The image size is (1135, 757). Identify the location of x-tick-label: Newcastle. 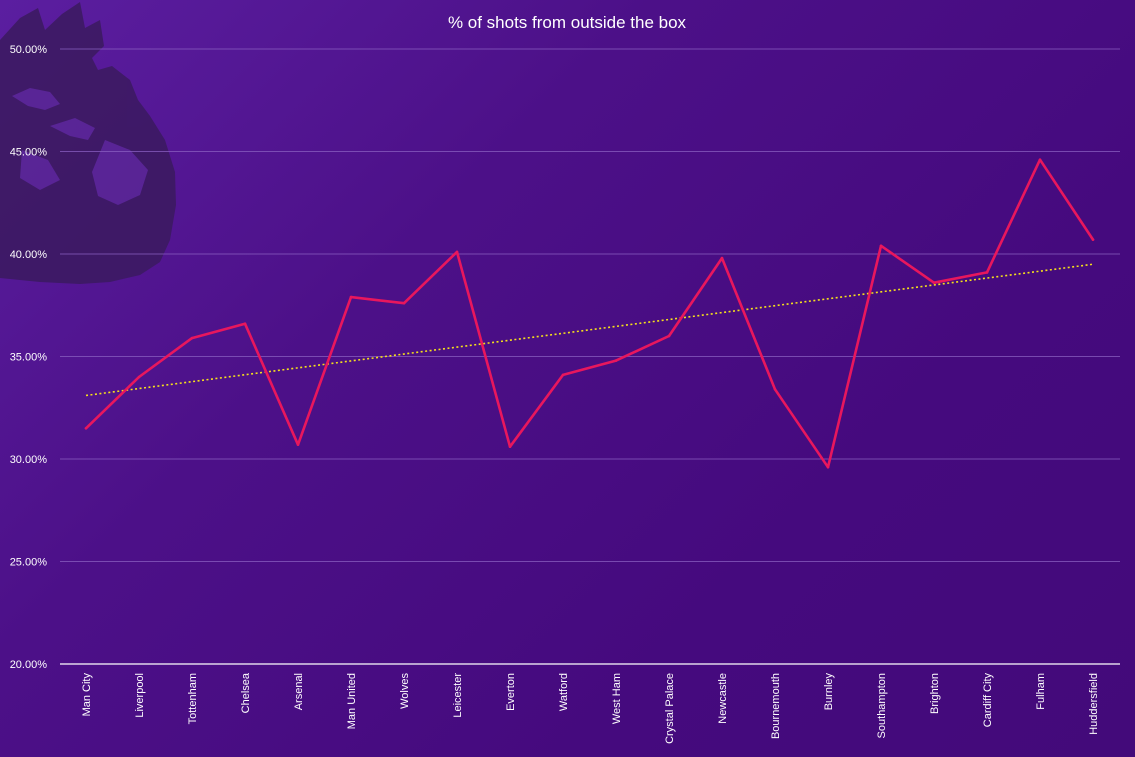
(723, 698).